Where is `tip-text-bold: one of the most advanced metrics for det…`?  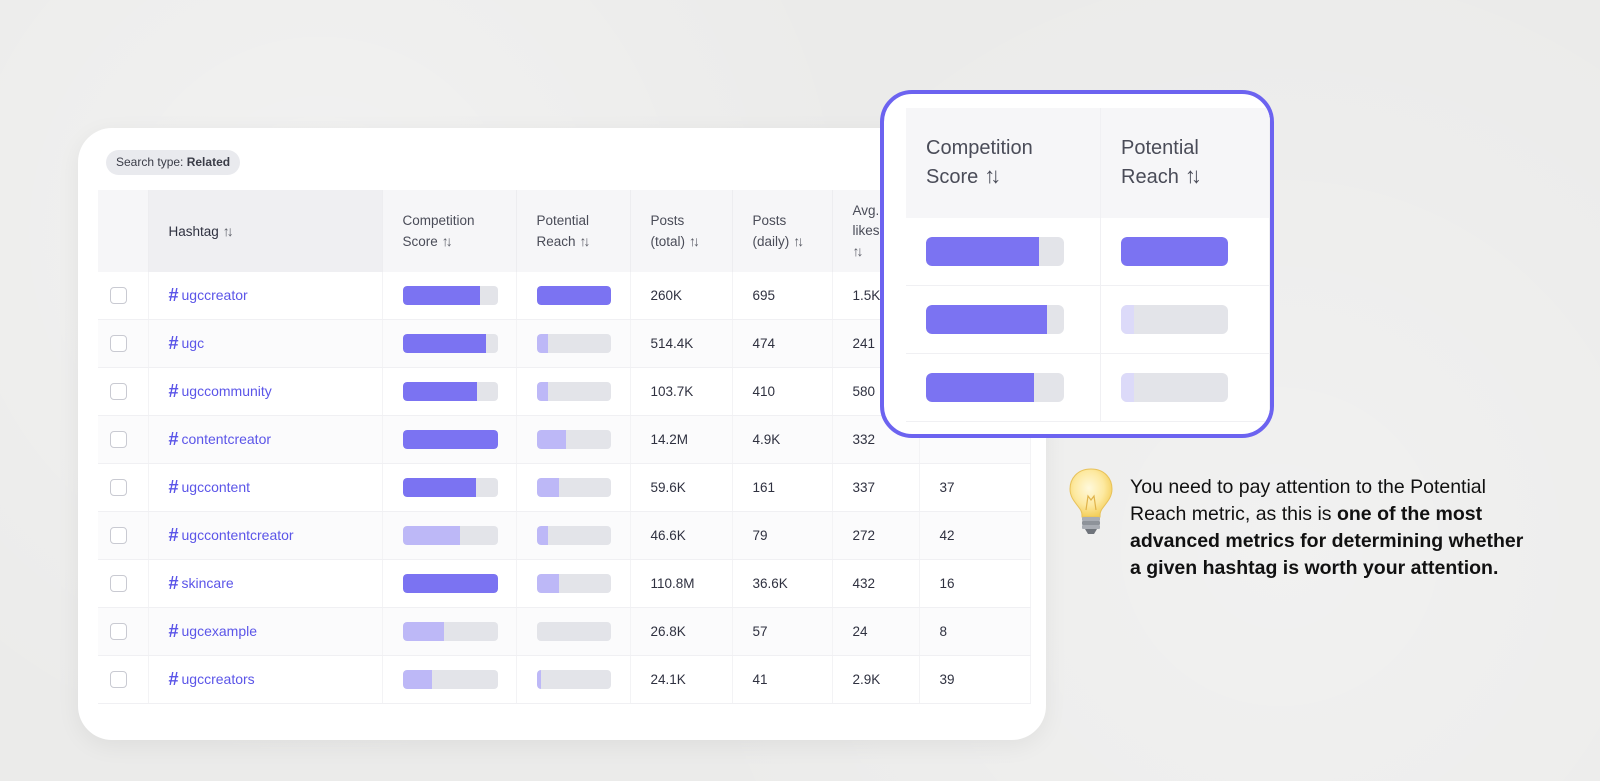 tip-text-bold: one of the most advanced metrics for det… is located at coordinates (1327, 541).